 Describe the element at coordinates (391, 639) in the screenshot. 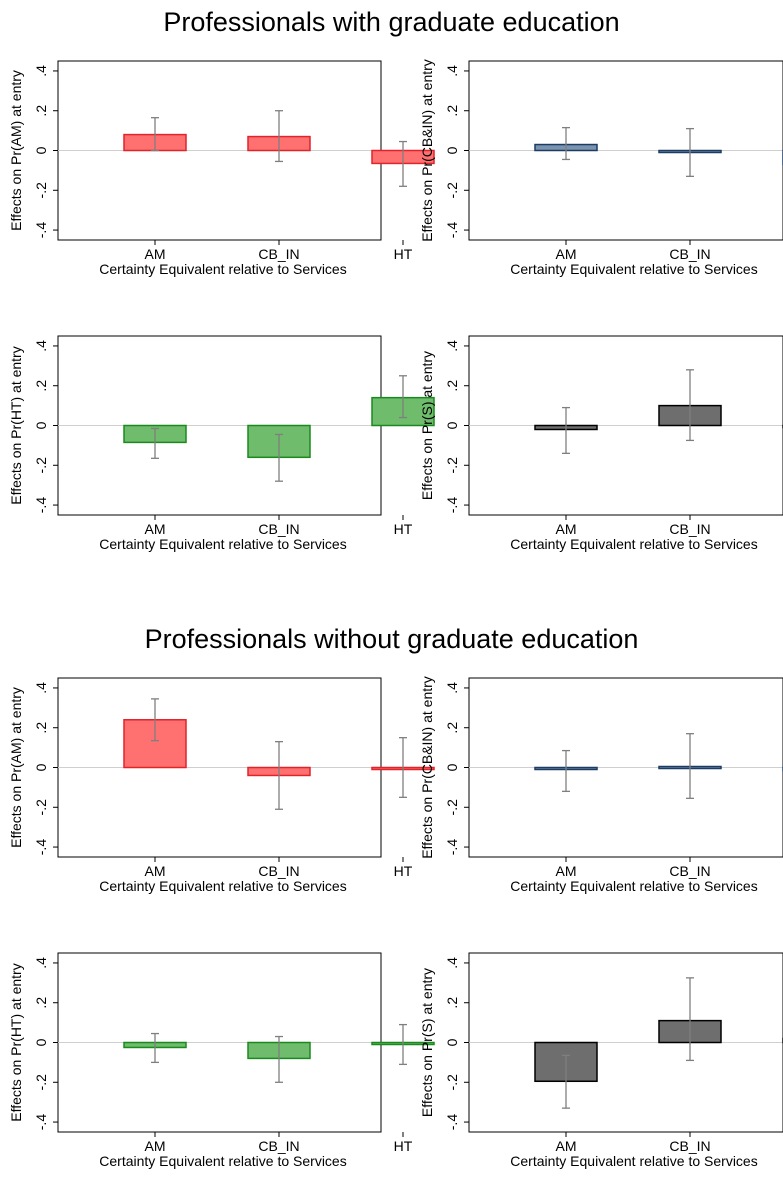

I see `section-title-non-graduate: Professionals without graduate education` at that location.